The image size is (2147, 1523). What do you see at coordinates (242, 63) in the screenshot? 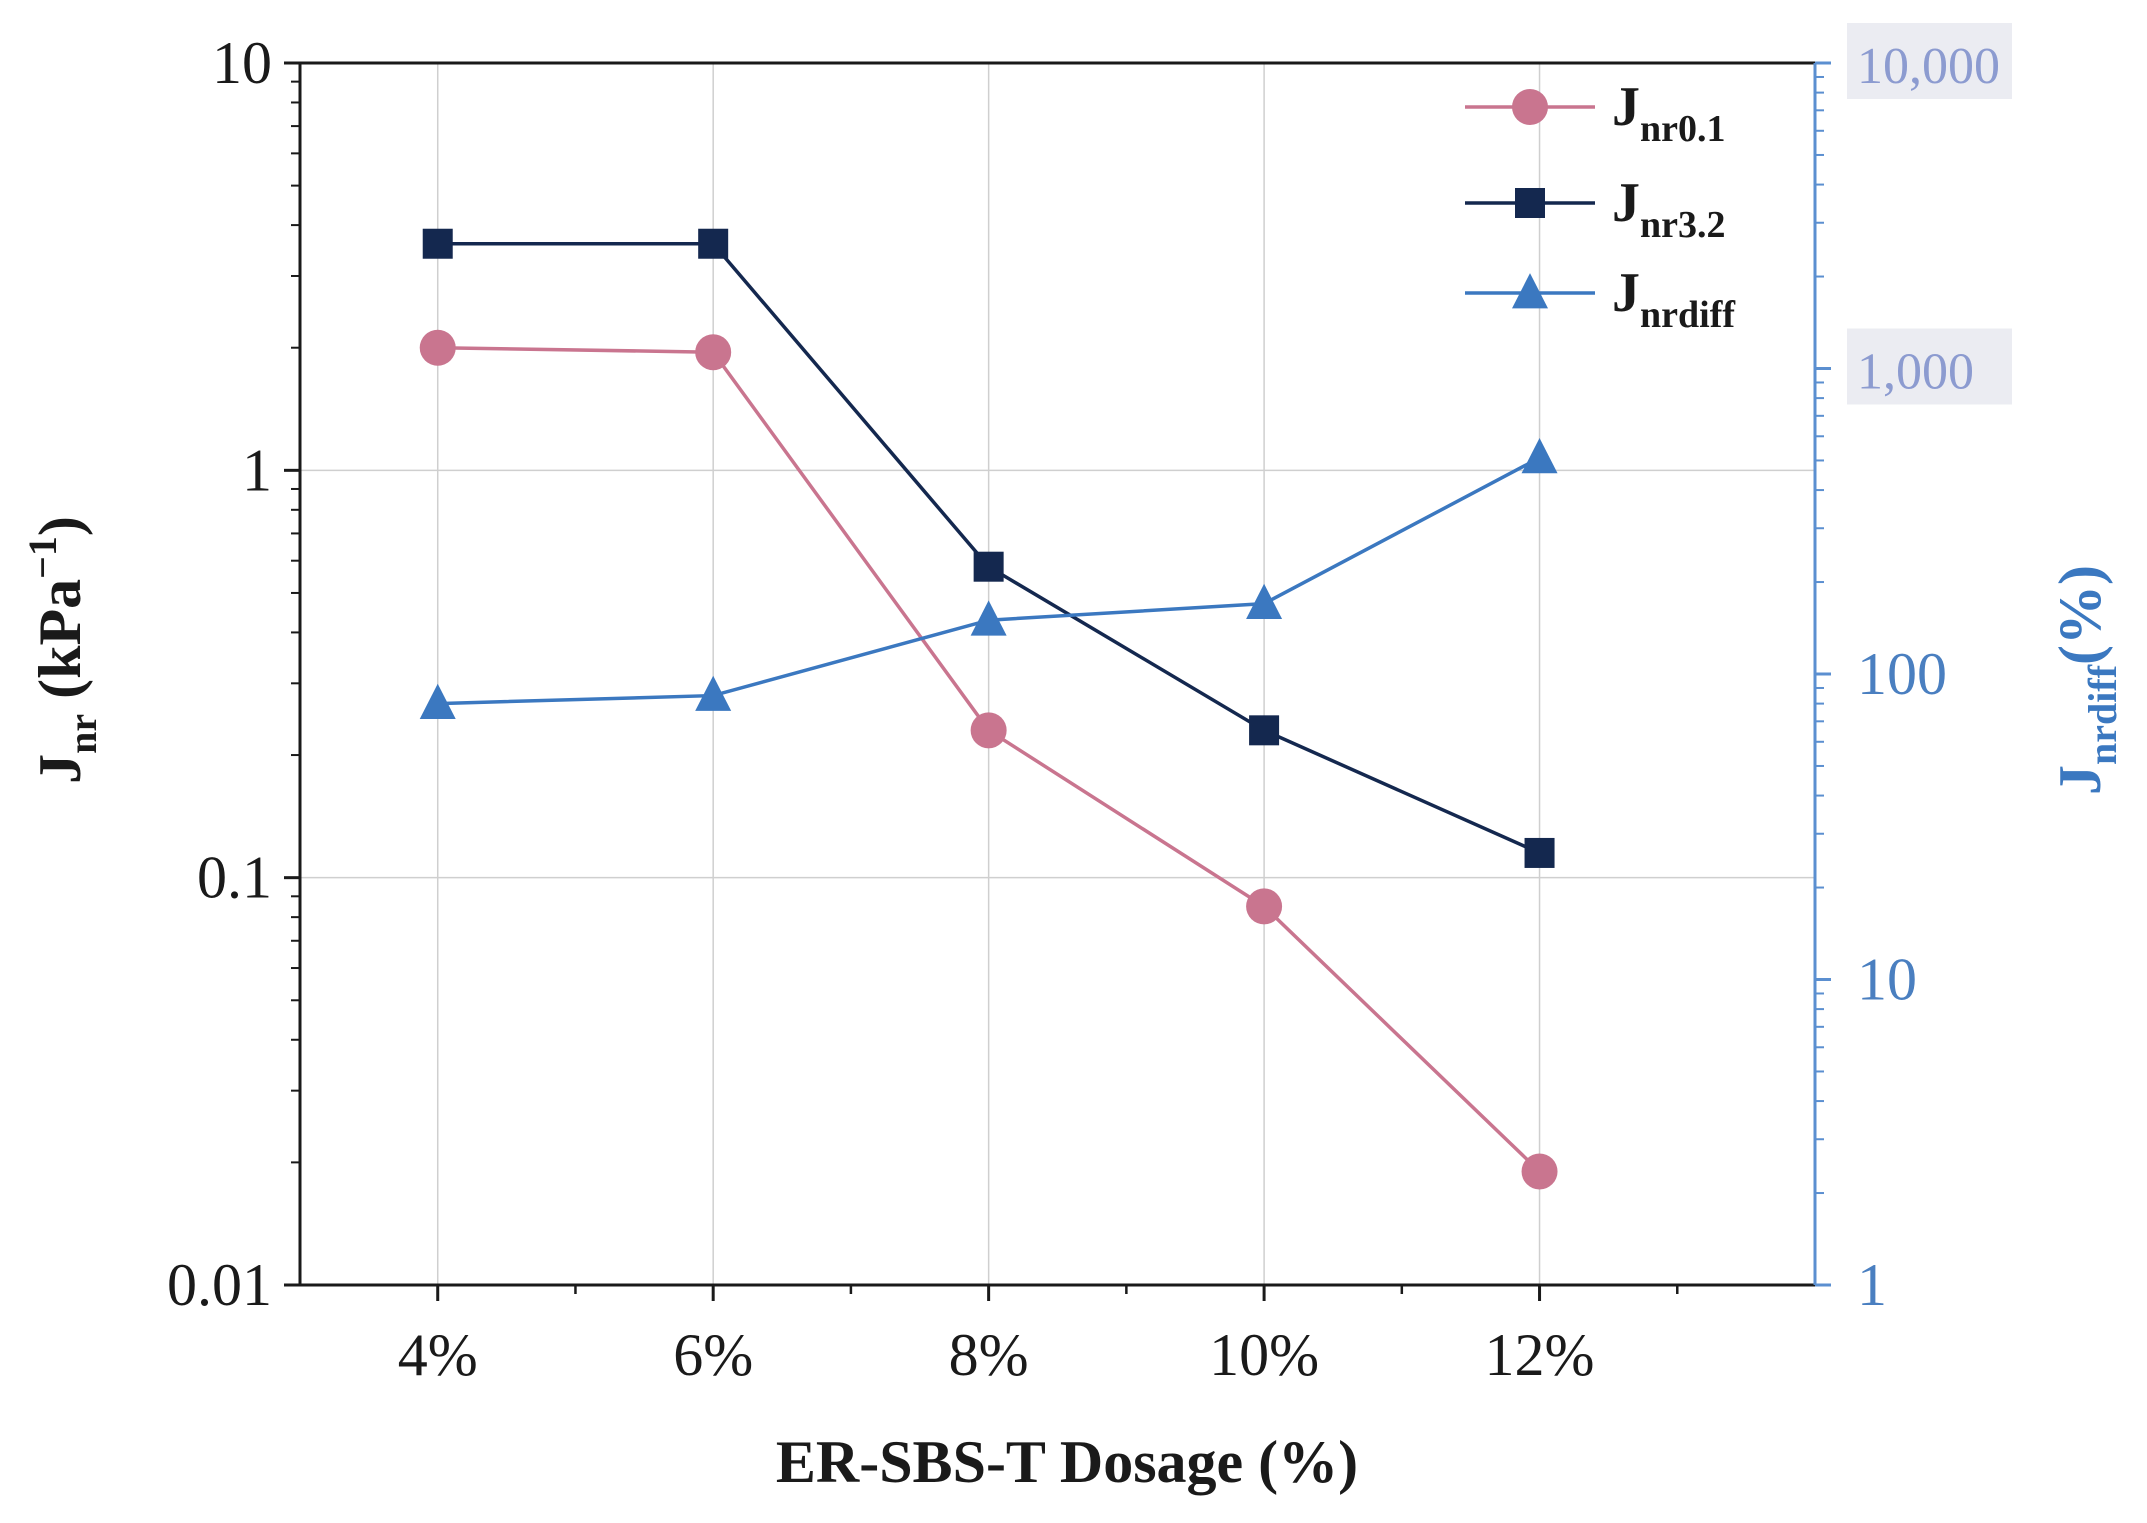
I see `y-left-tick-label: 10` at bounding box center [242, 63].